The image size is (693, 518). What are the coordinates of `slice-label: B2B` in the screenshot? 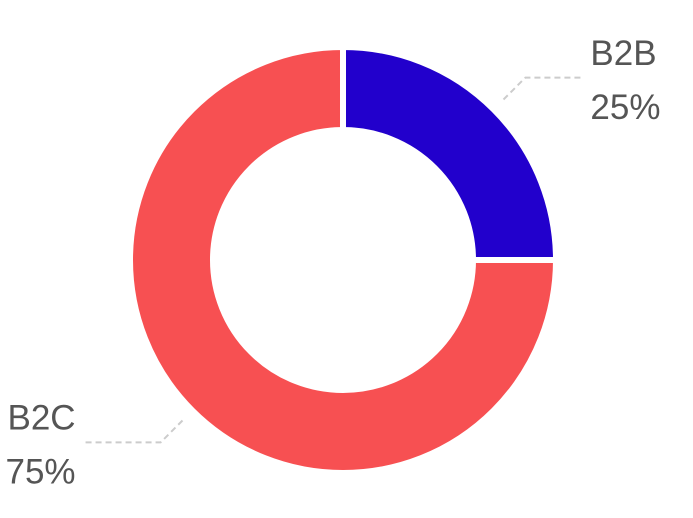 It's located at (623, 53).